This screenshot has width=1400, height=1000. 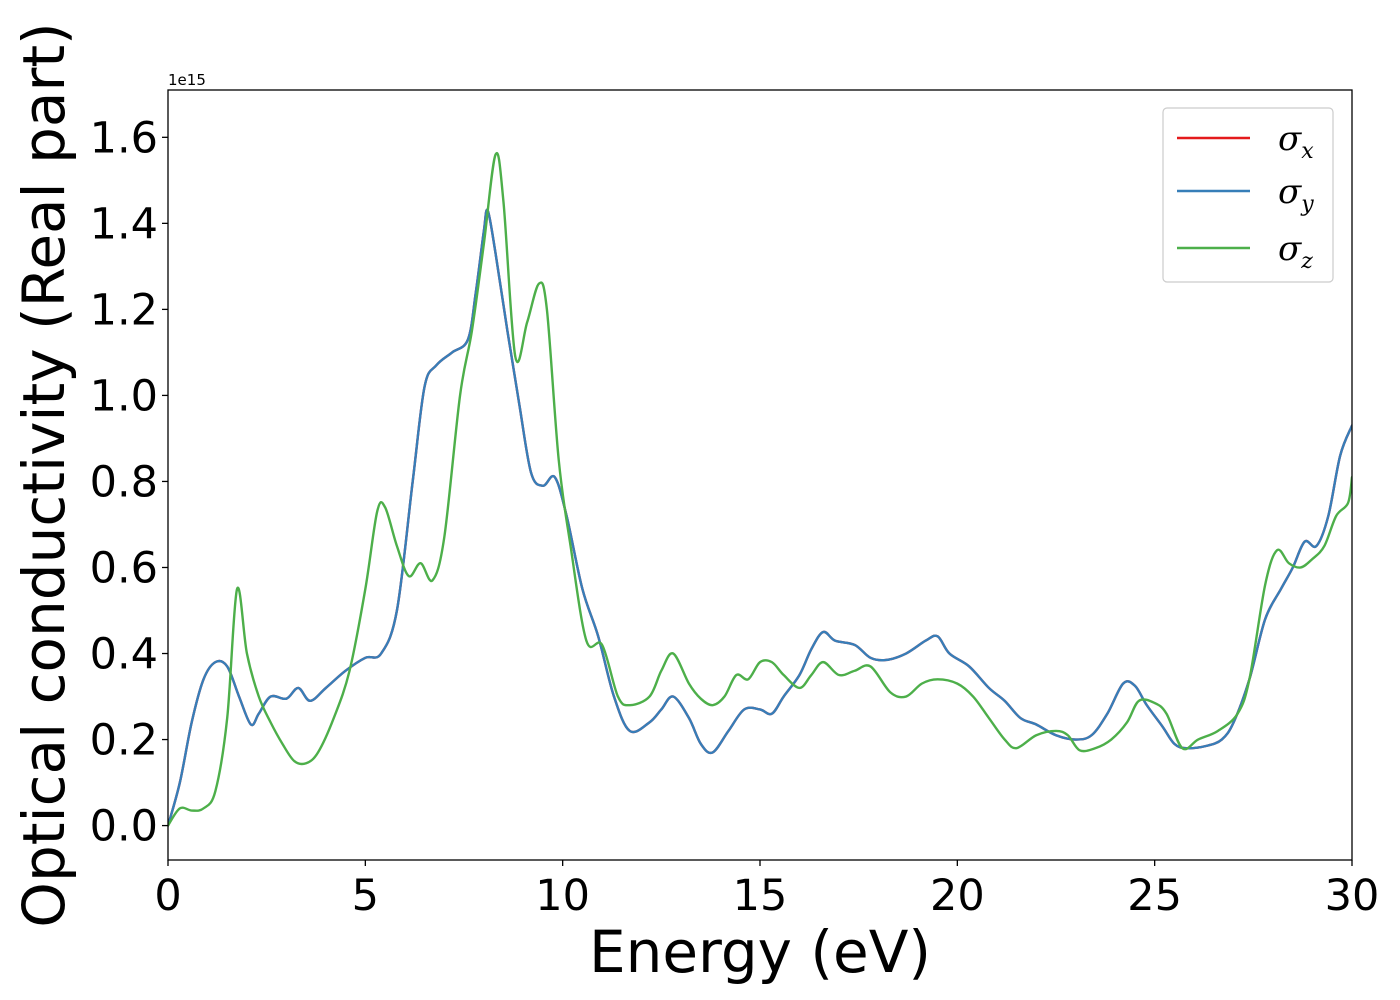 What do you see at coordinates (1352, 896) in the screenshot?
I see `x-tick-label: 30` at bounding box center [1352, 896].